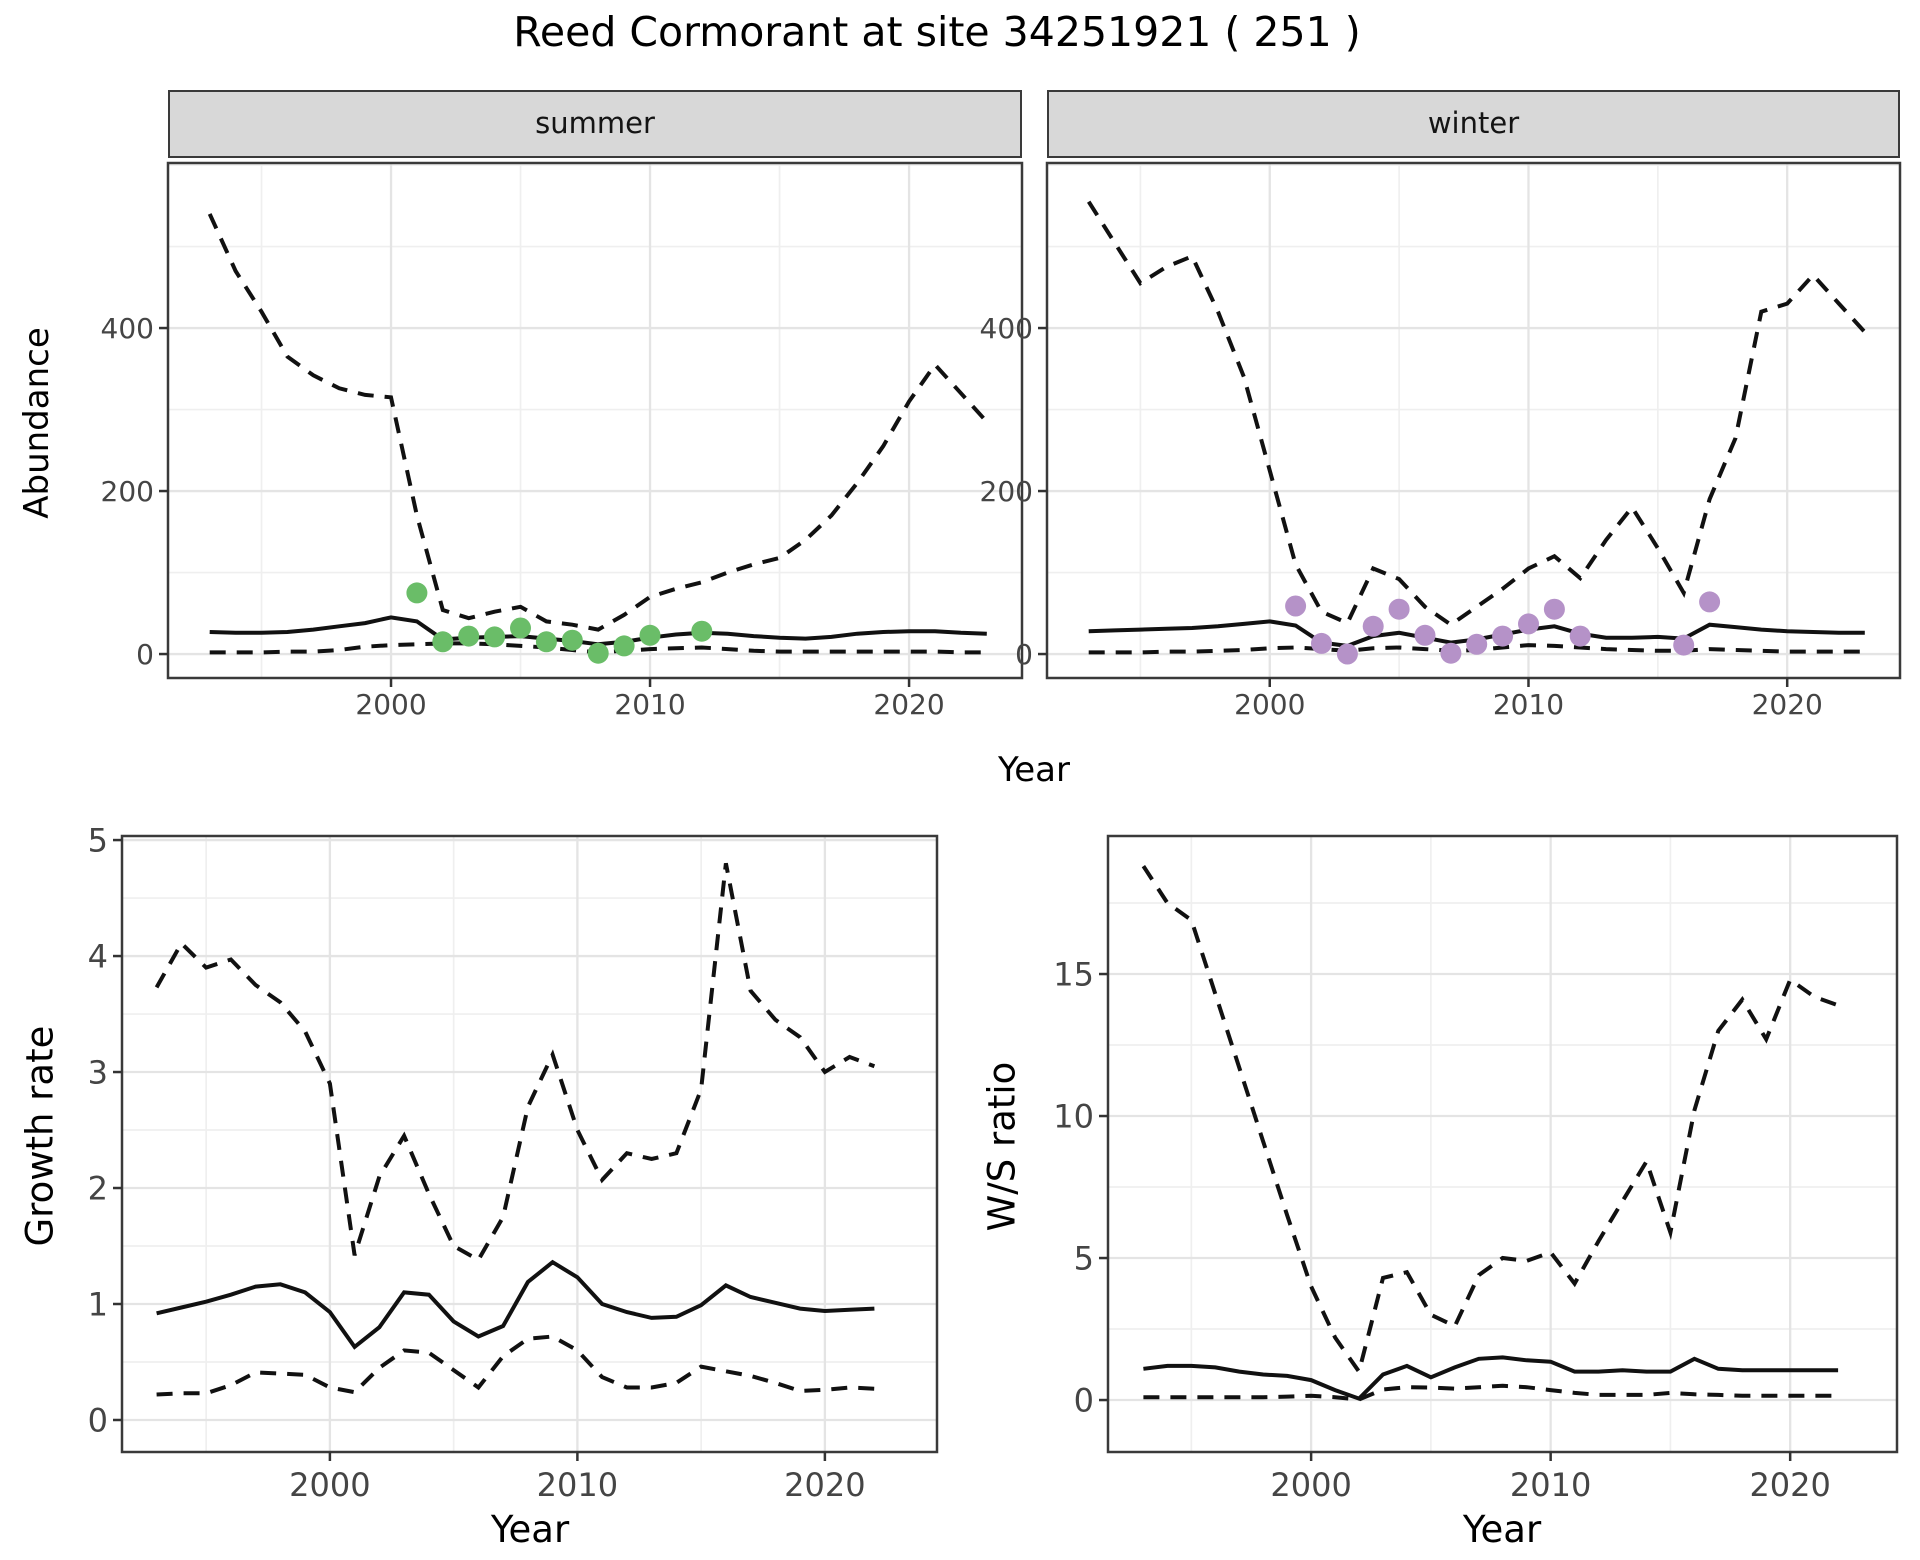 The image size is (1920, 1560). What do you see at coordinates (937, 32) in the screenshot?
I see `page-title: Reed Cormorant at site 34251921 ( 251 )` at bounding box center [937, 32].